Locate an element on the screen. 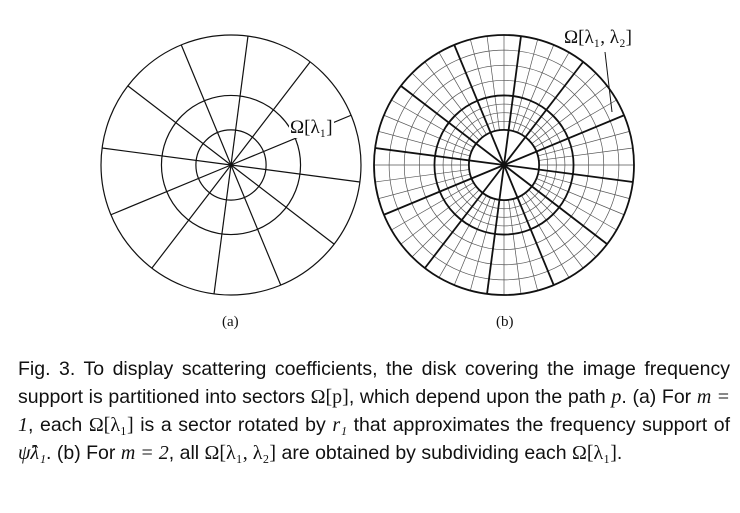  math-m2: m = 2 is located at coordinates (144, 453).